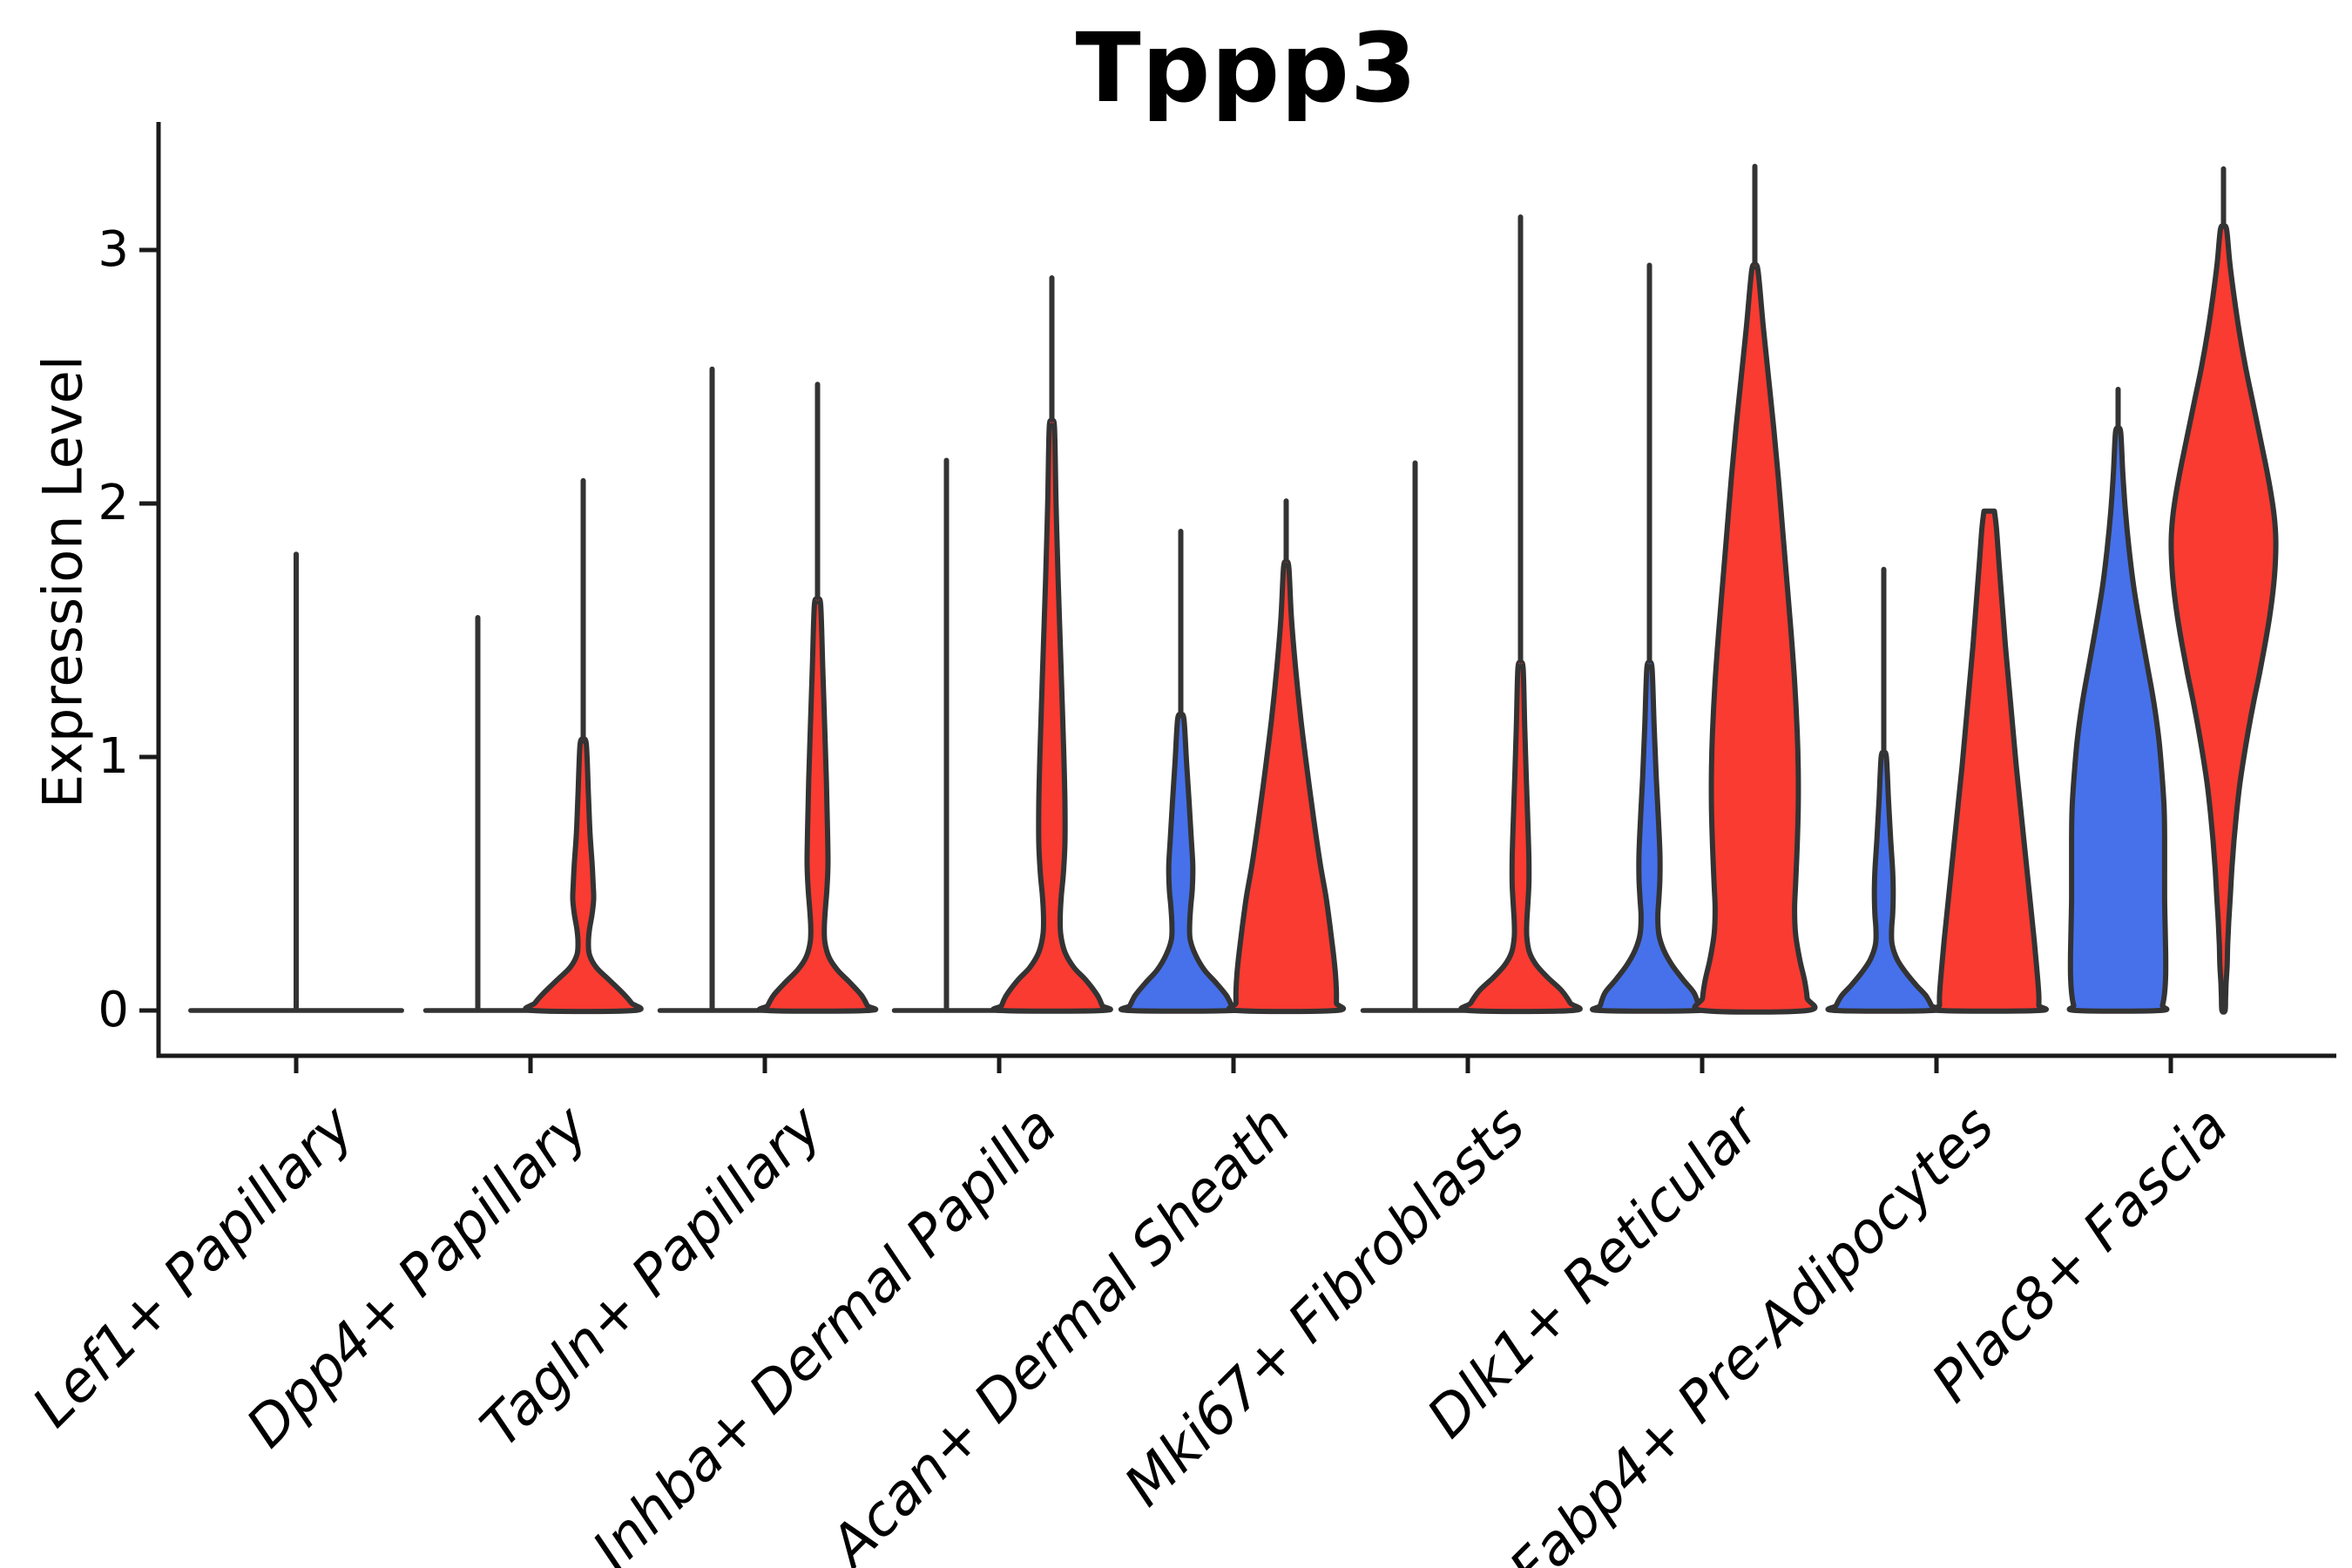 The width and height of the screenshot is (2352, 1568). What do you see at coordinates (1990, 761) in the screenshot?
I see `violin-body-fabp4-pre-adipocytes-red` at bounding box center [1990, 761].